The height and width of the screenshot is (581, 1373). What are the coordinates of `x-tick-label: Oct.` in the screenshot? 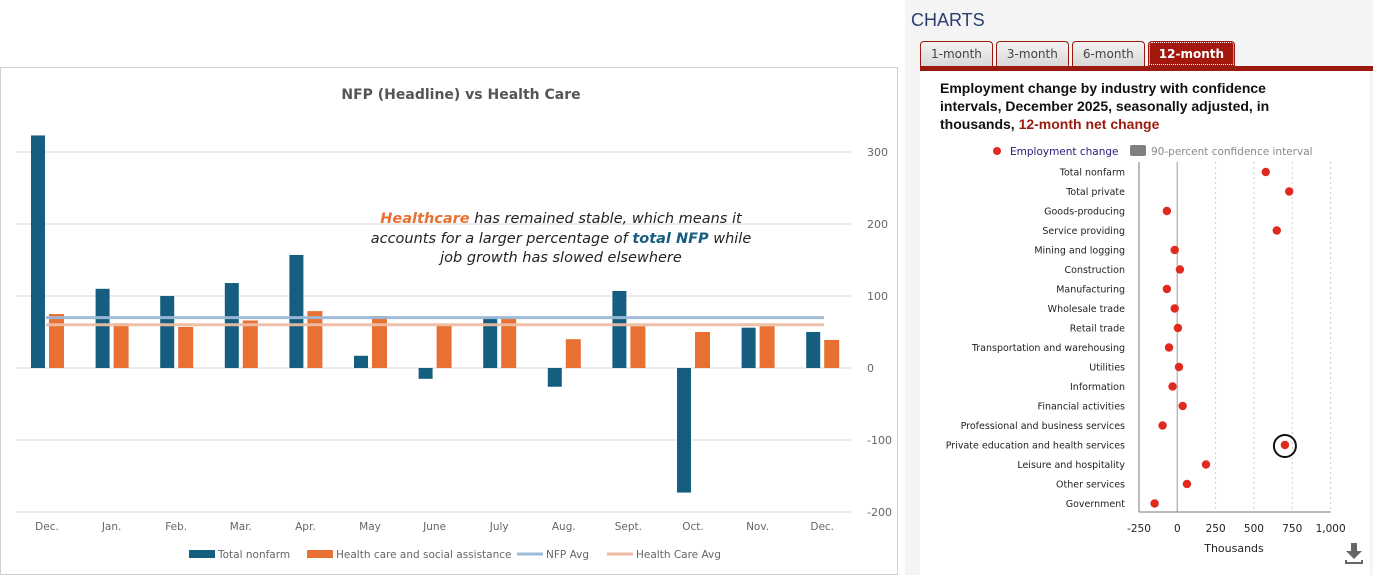 It's located at (693, 527).